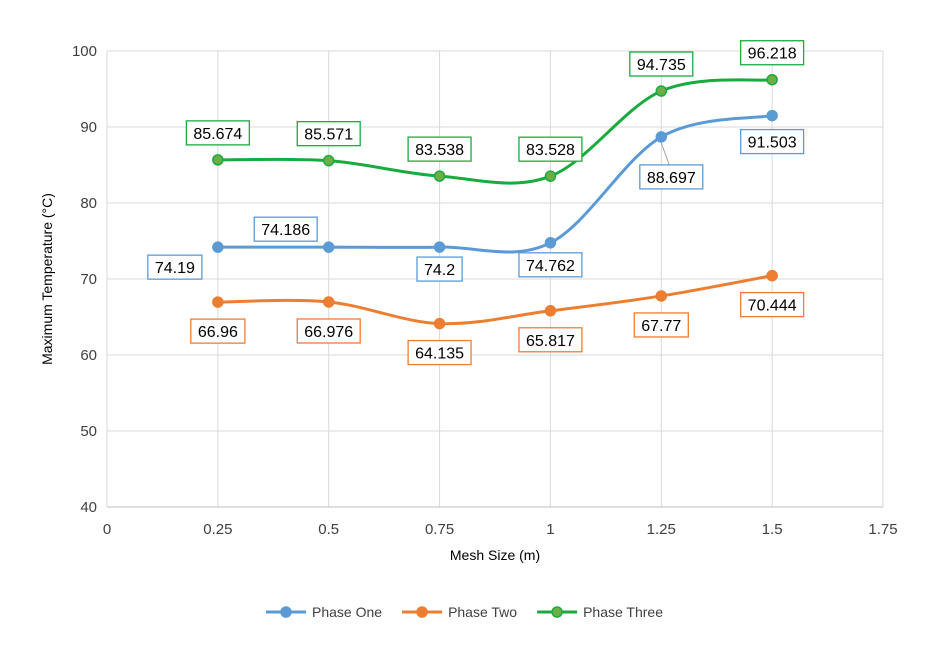 The height and width of the screenshot is (656, 934). Describe the element at coordinates (88, 507) in the screenshot. I see `y-tick-label: 40` at that location.